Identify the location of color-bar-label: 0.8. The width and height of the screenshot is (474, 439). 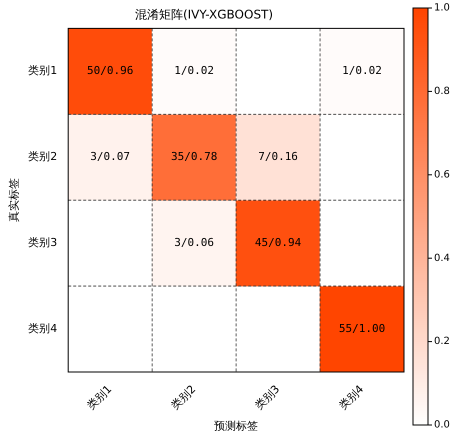
(442, 91).